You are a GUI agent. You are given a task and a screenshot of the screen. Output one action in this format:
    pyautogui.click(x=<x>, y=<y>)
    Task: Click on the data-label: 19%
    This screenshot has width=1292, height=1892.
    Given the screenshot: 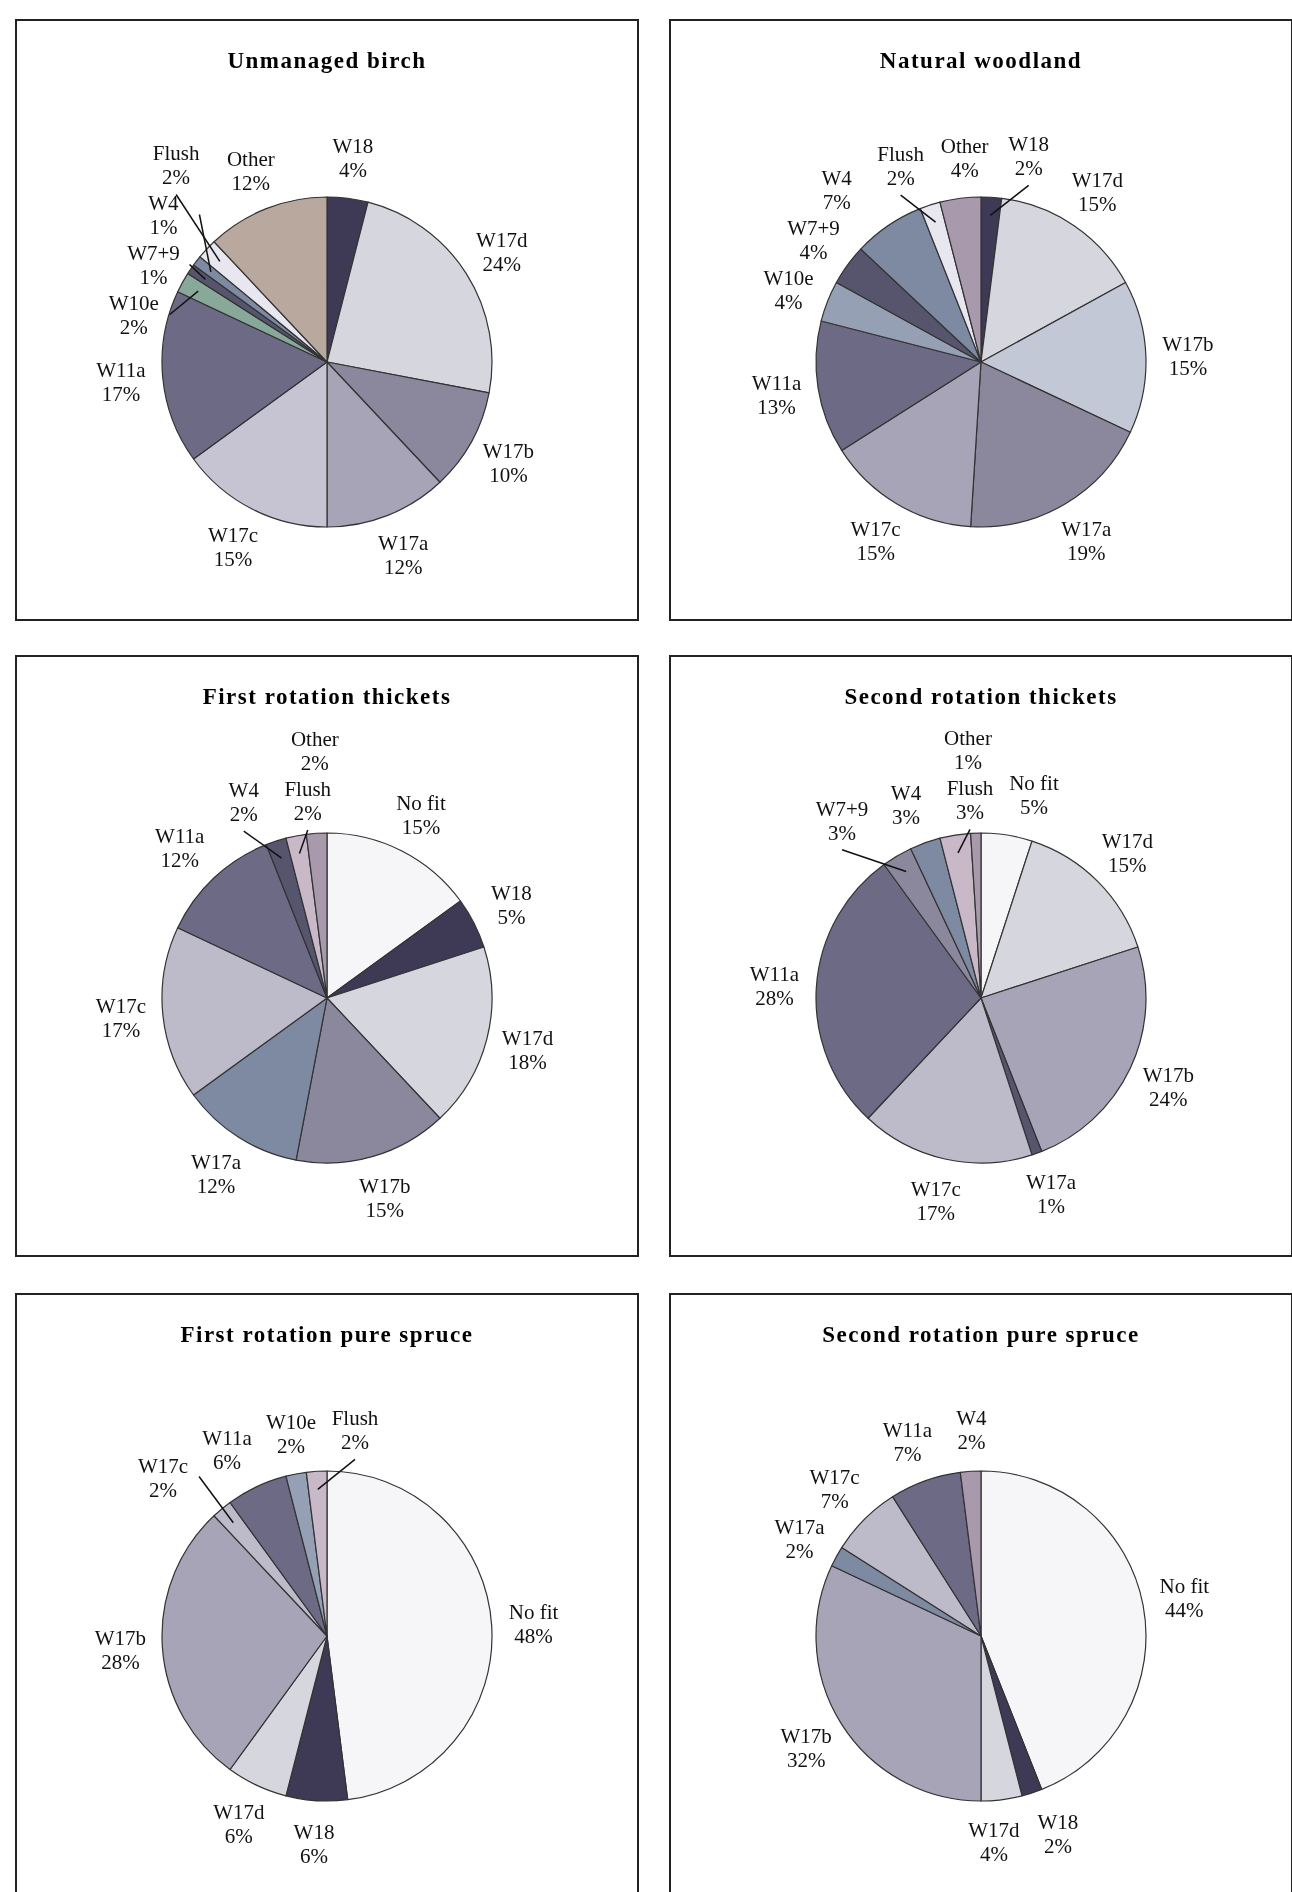 What is the action you would take?
    pyautogui.click(x=1086, y=553)
    